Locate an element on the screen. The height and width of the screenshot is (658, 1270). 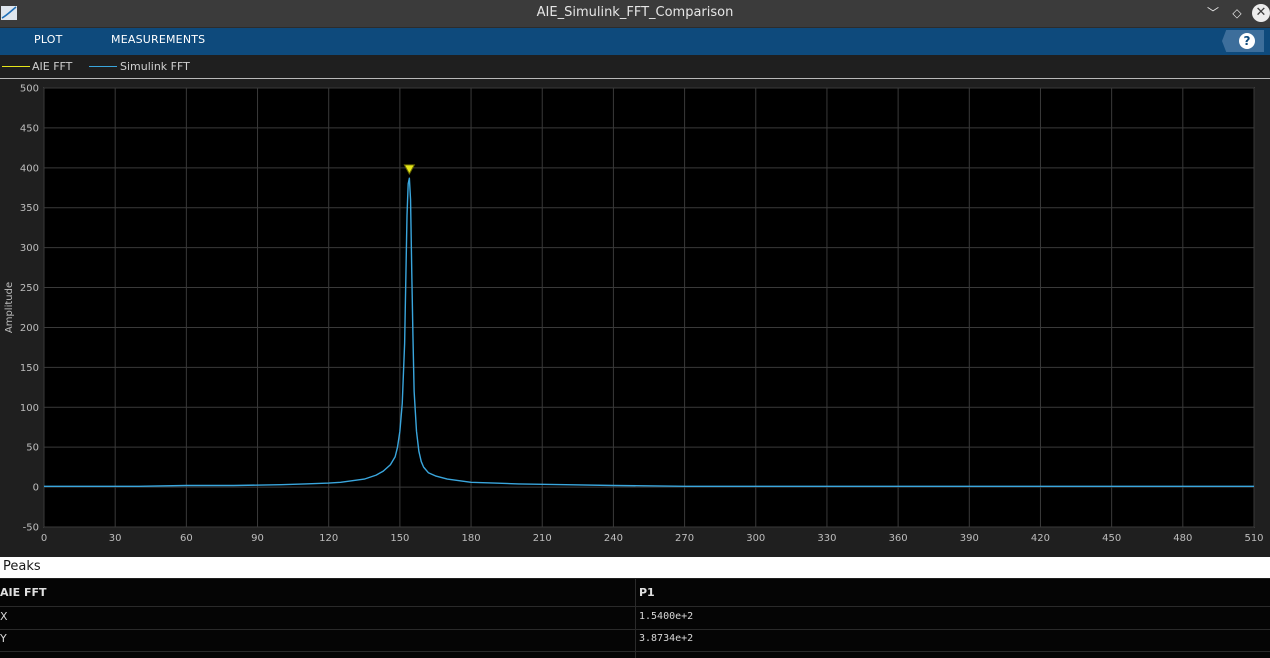
y-tick-label: 400 is located at coordinates (29, 168).